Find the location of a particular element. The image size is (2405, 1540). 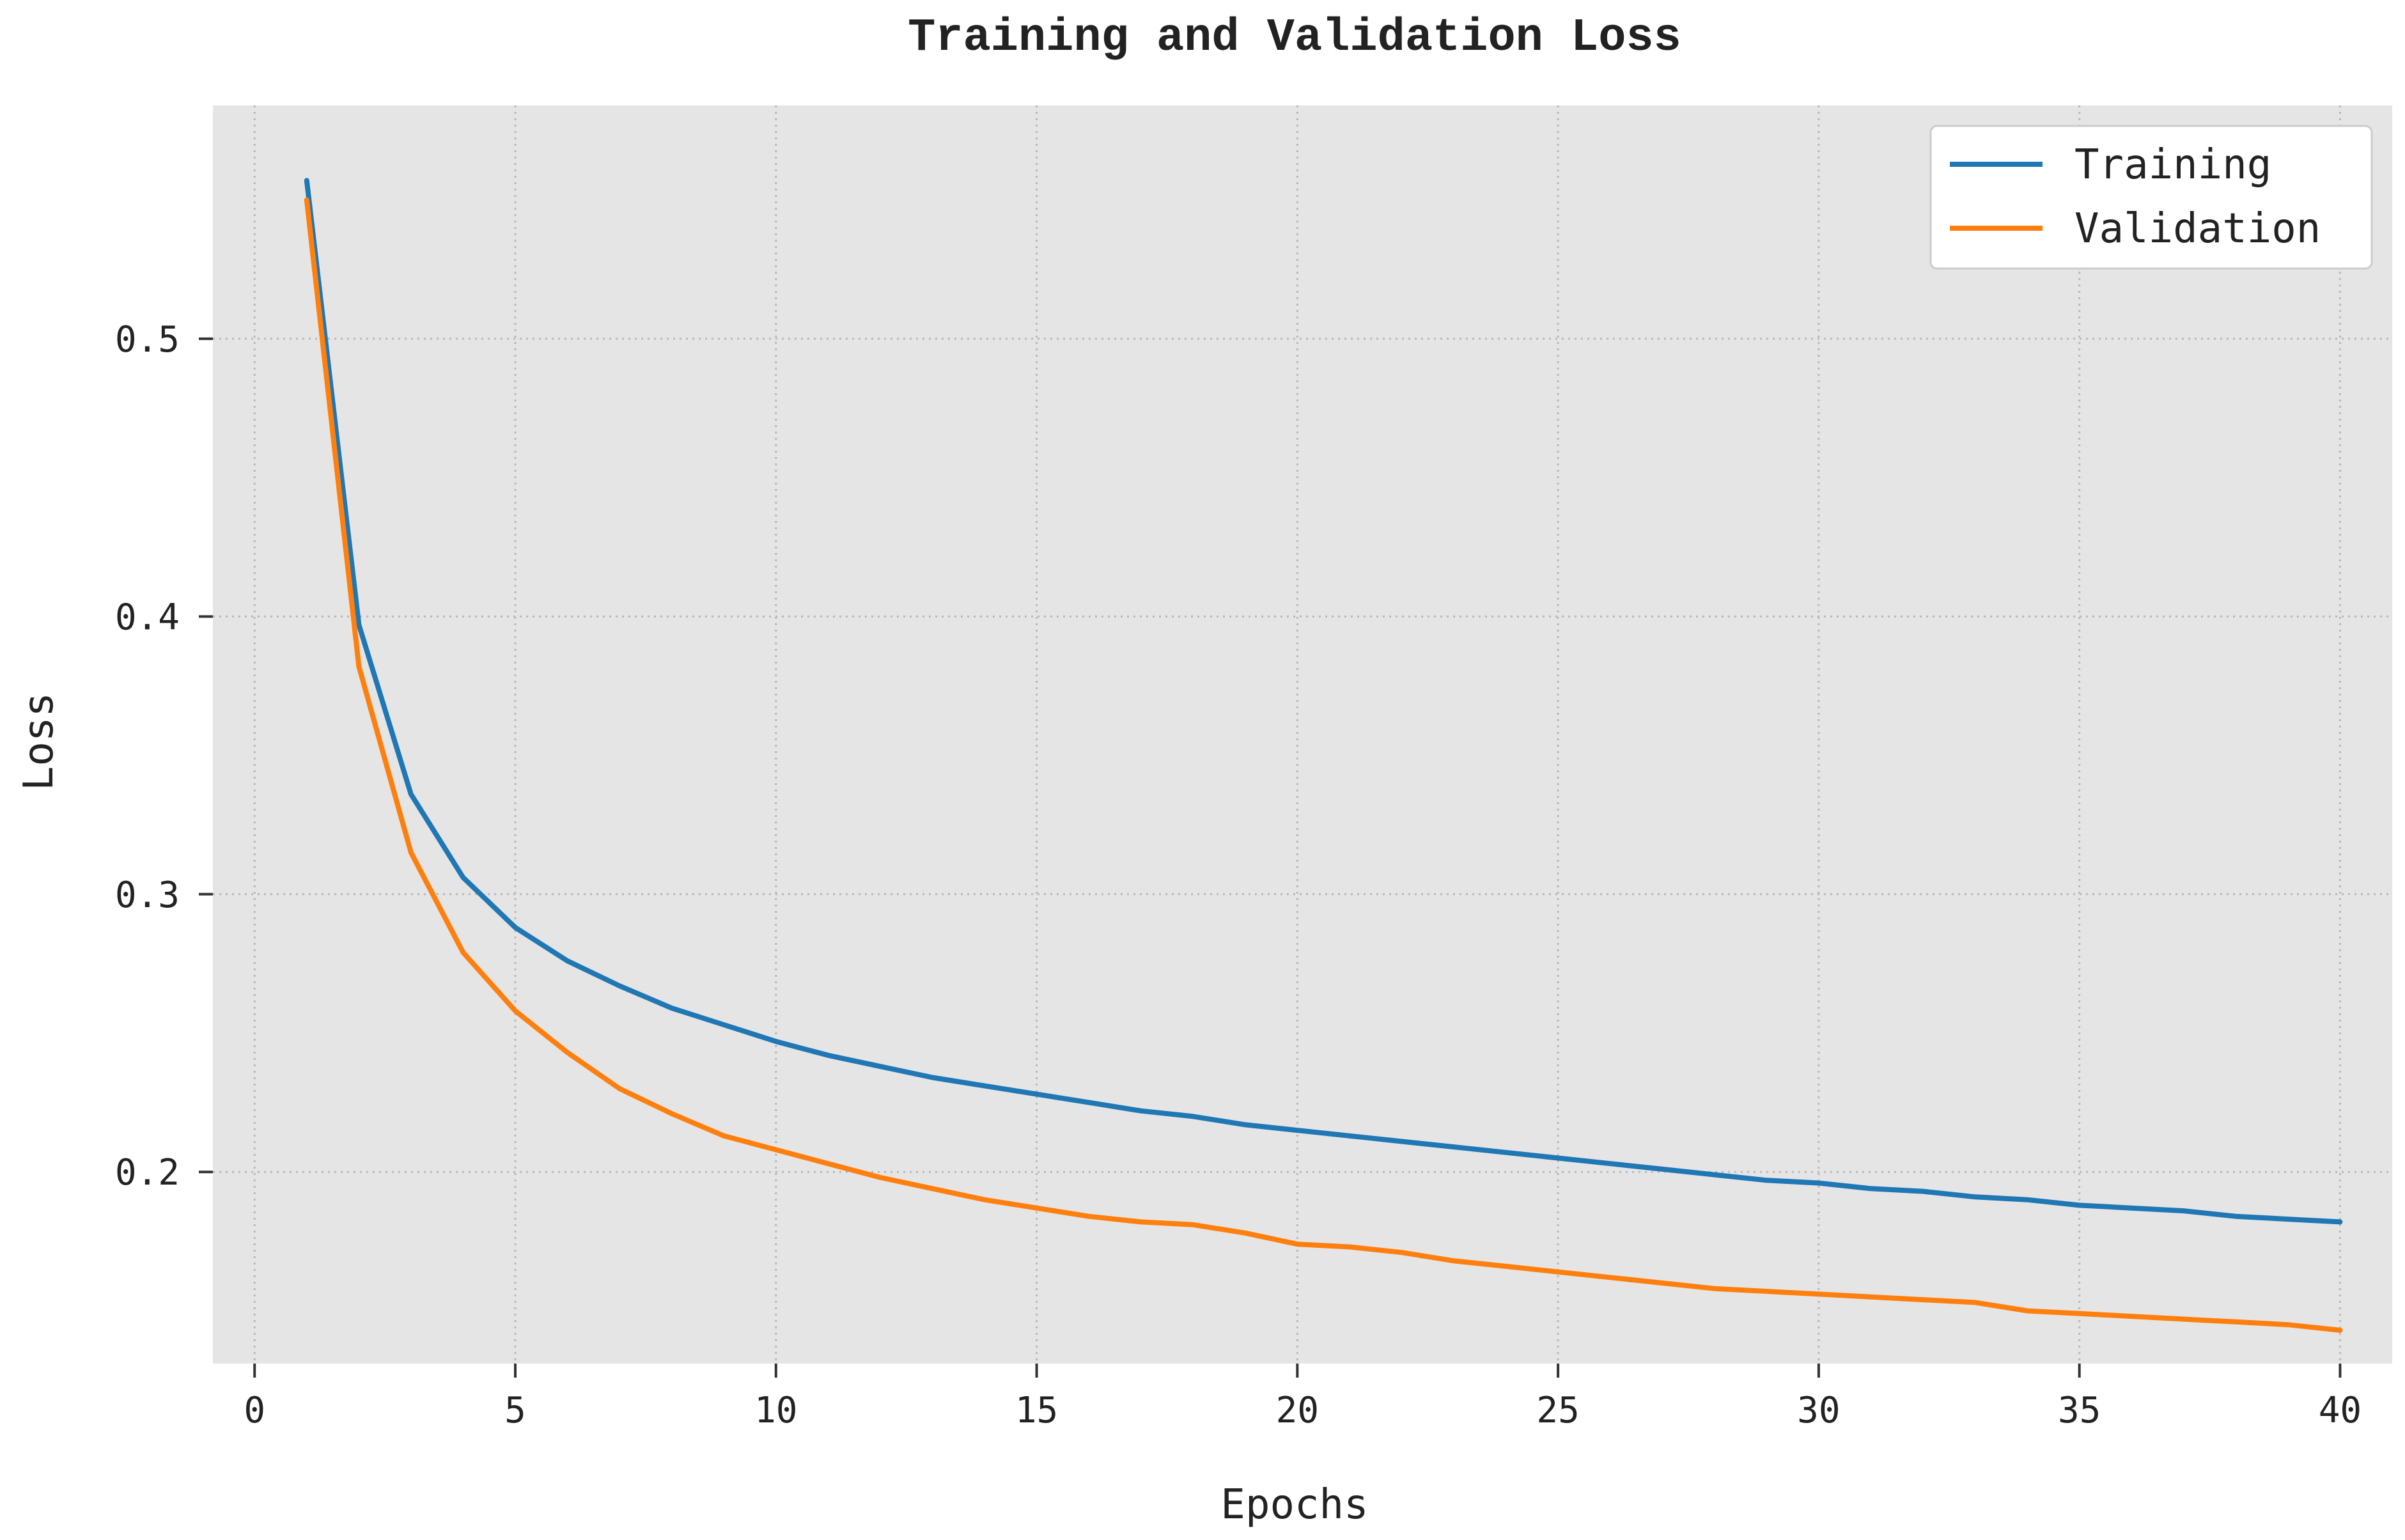

x-tick-label: 20 is located at coordinates (1297, 1410).